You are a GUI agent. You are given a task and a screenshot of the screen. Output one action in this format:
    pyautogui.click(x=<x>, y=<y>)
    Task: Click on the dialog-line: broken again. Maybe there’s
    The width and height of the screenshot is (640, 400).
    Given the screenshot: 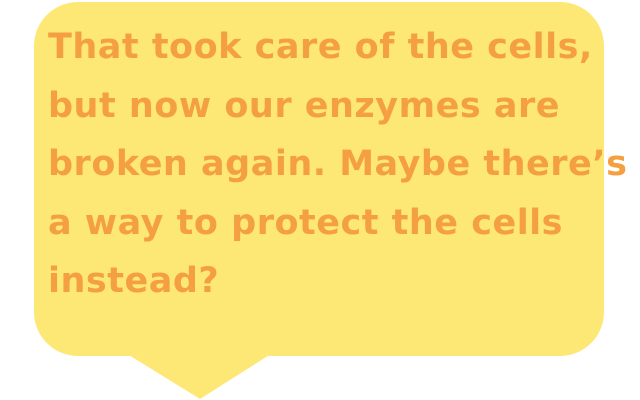 What is the action you would take?
    pyautogui.click(x=338, y=164)
    